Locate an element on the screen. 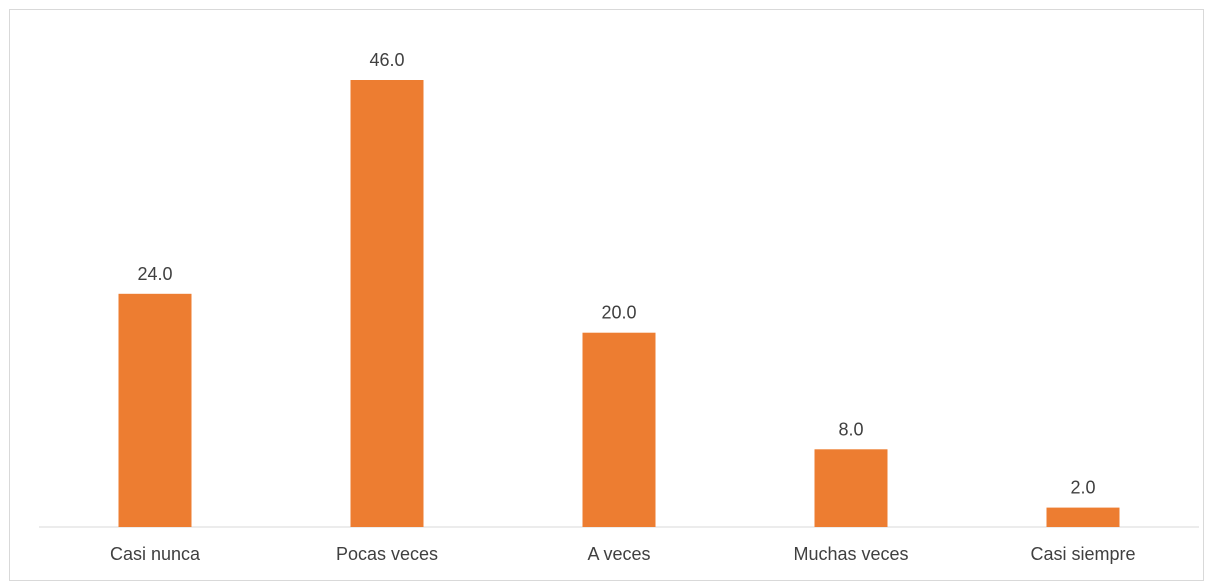  x-tick-label-0: Casi nunca is located at coordinates (155, 554).